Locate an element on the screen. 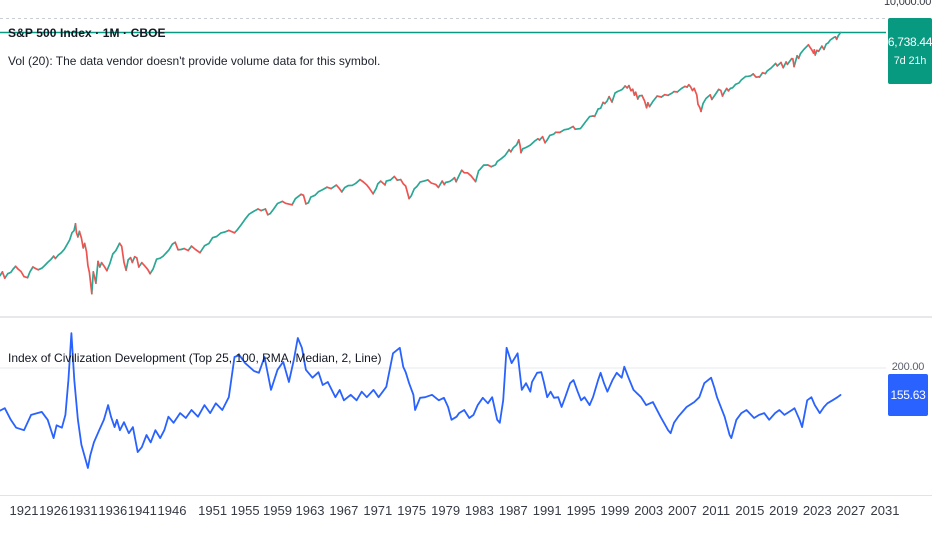 This screenshot has width=932, height=550. time-axis-label: 1983 is located at coordinates (479, 510).